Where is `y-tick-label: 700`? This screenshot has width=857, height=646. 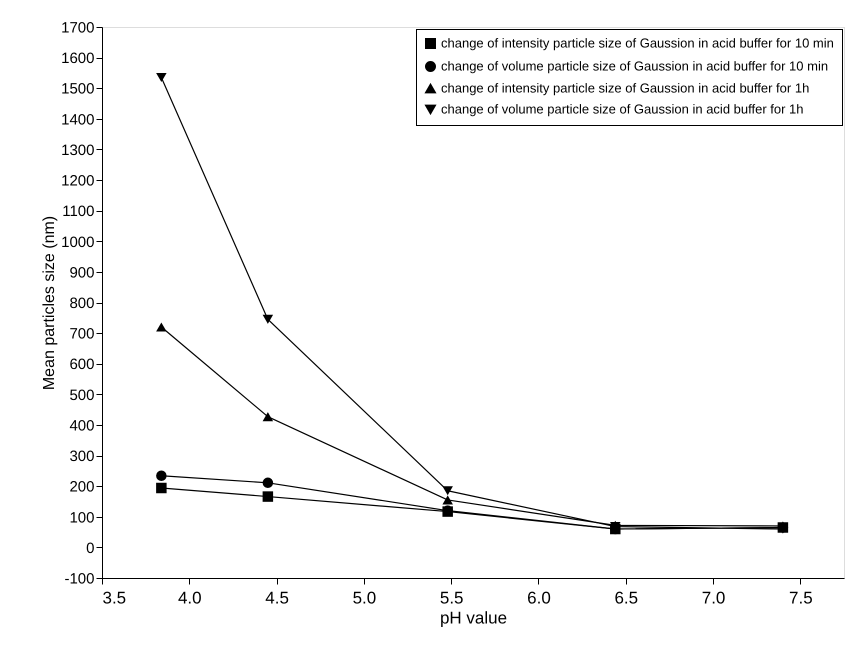 y-tick-label: 700 is located at coordinates (81, 334).